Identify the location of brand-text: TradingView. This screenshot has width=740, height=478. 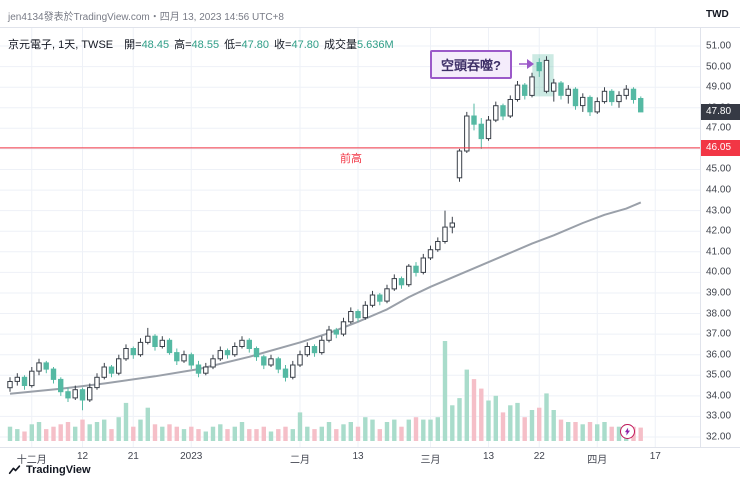
(58, 470).